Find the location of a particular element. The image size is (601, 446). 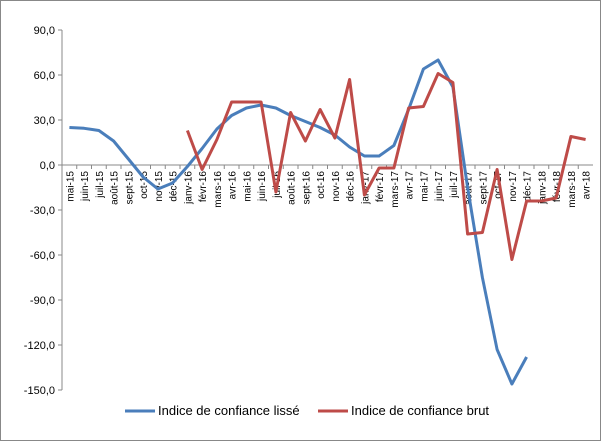

x-tick-label: août-16 is located at coordinates (292, 188).